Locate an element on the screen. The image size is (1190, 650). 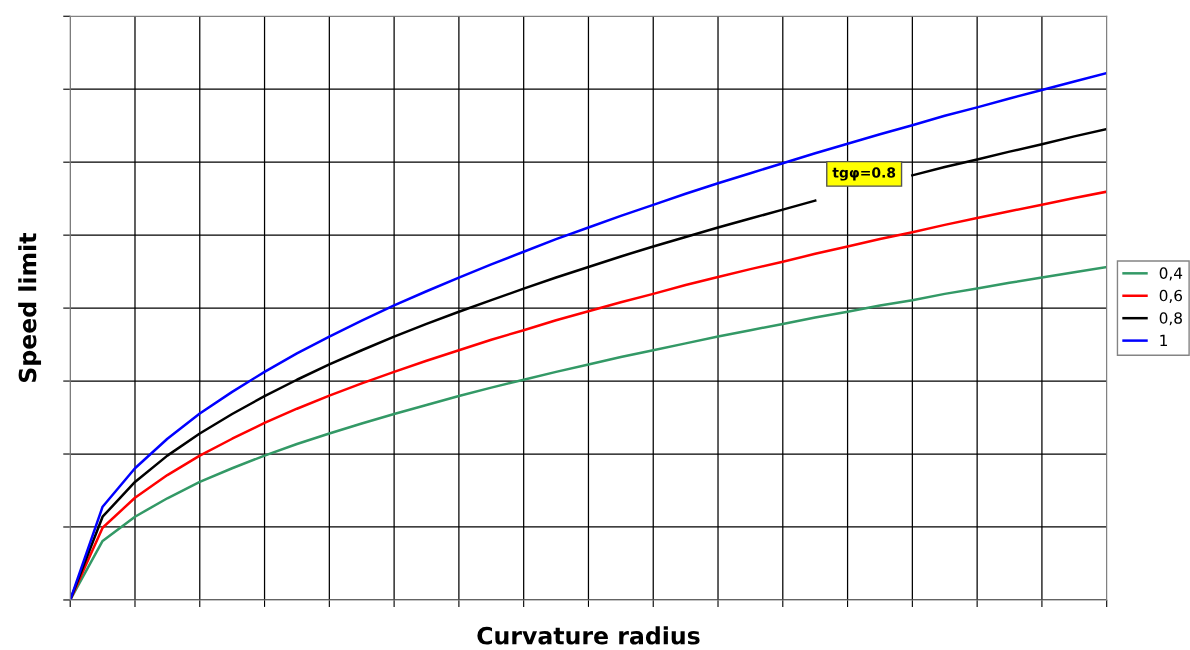
legend-label: 0,4 is located at coordinates (1171, 274).